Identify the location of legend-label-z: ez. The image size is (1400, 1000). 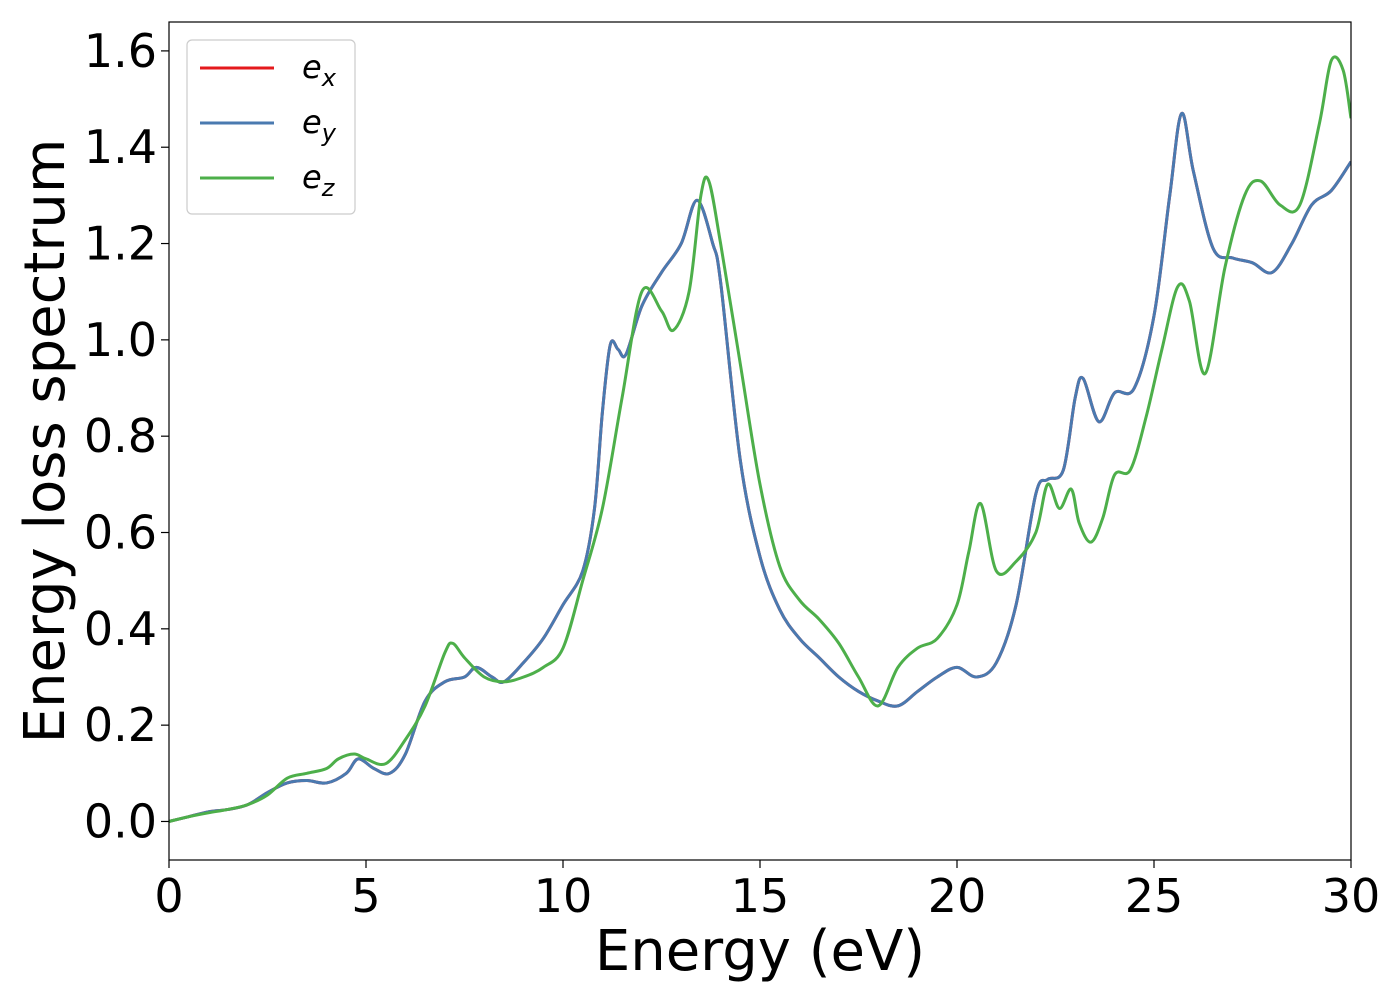
(319, 180).